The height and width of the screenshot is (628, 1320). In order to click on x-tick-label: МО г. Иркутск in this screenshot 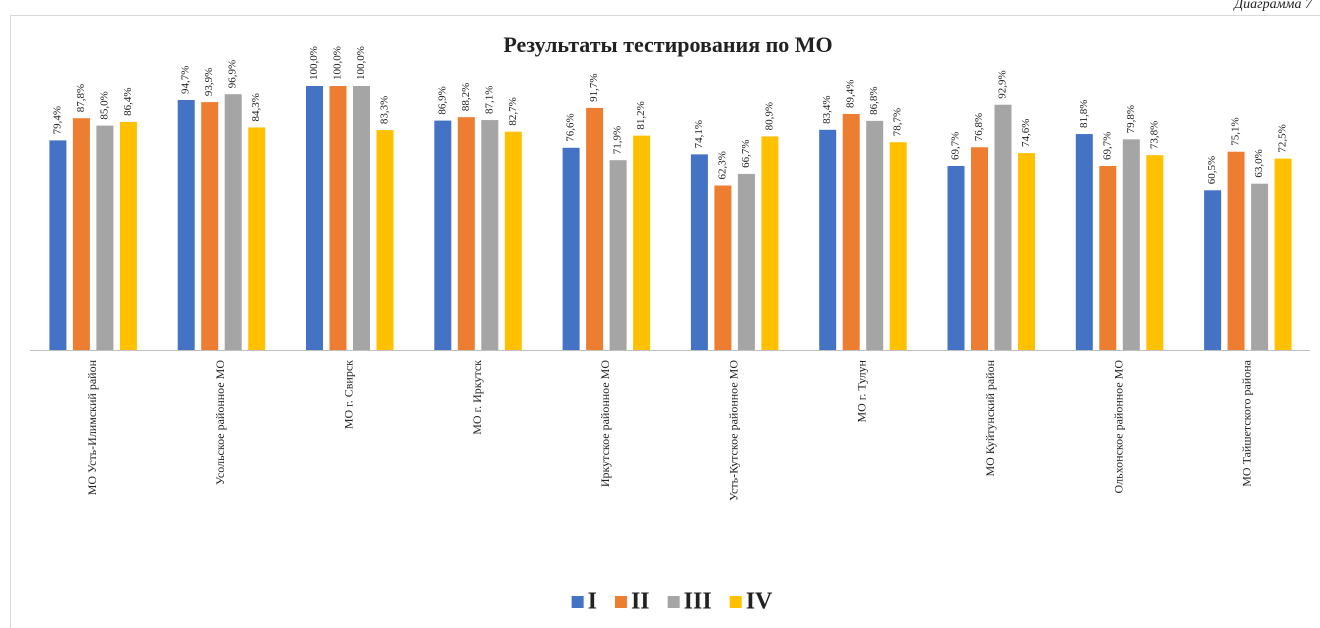, I will do `click(477, 397)`.